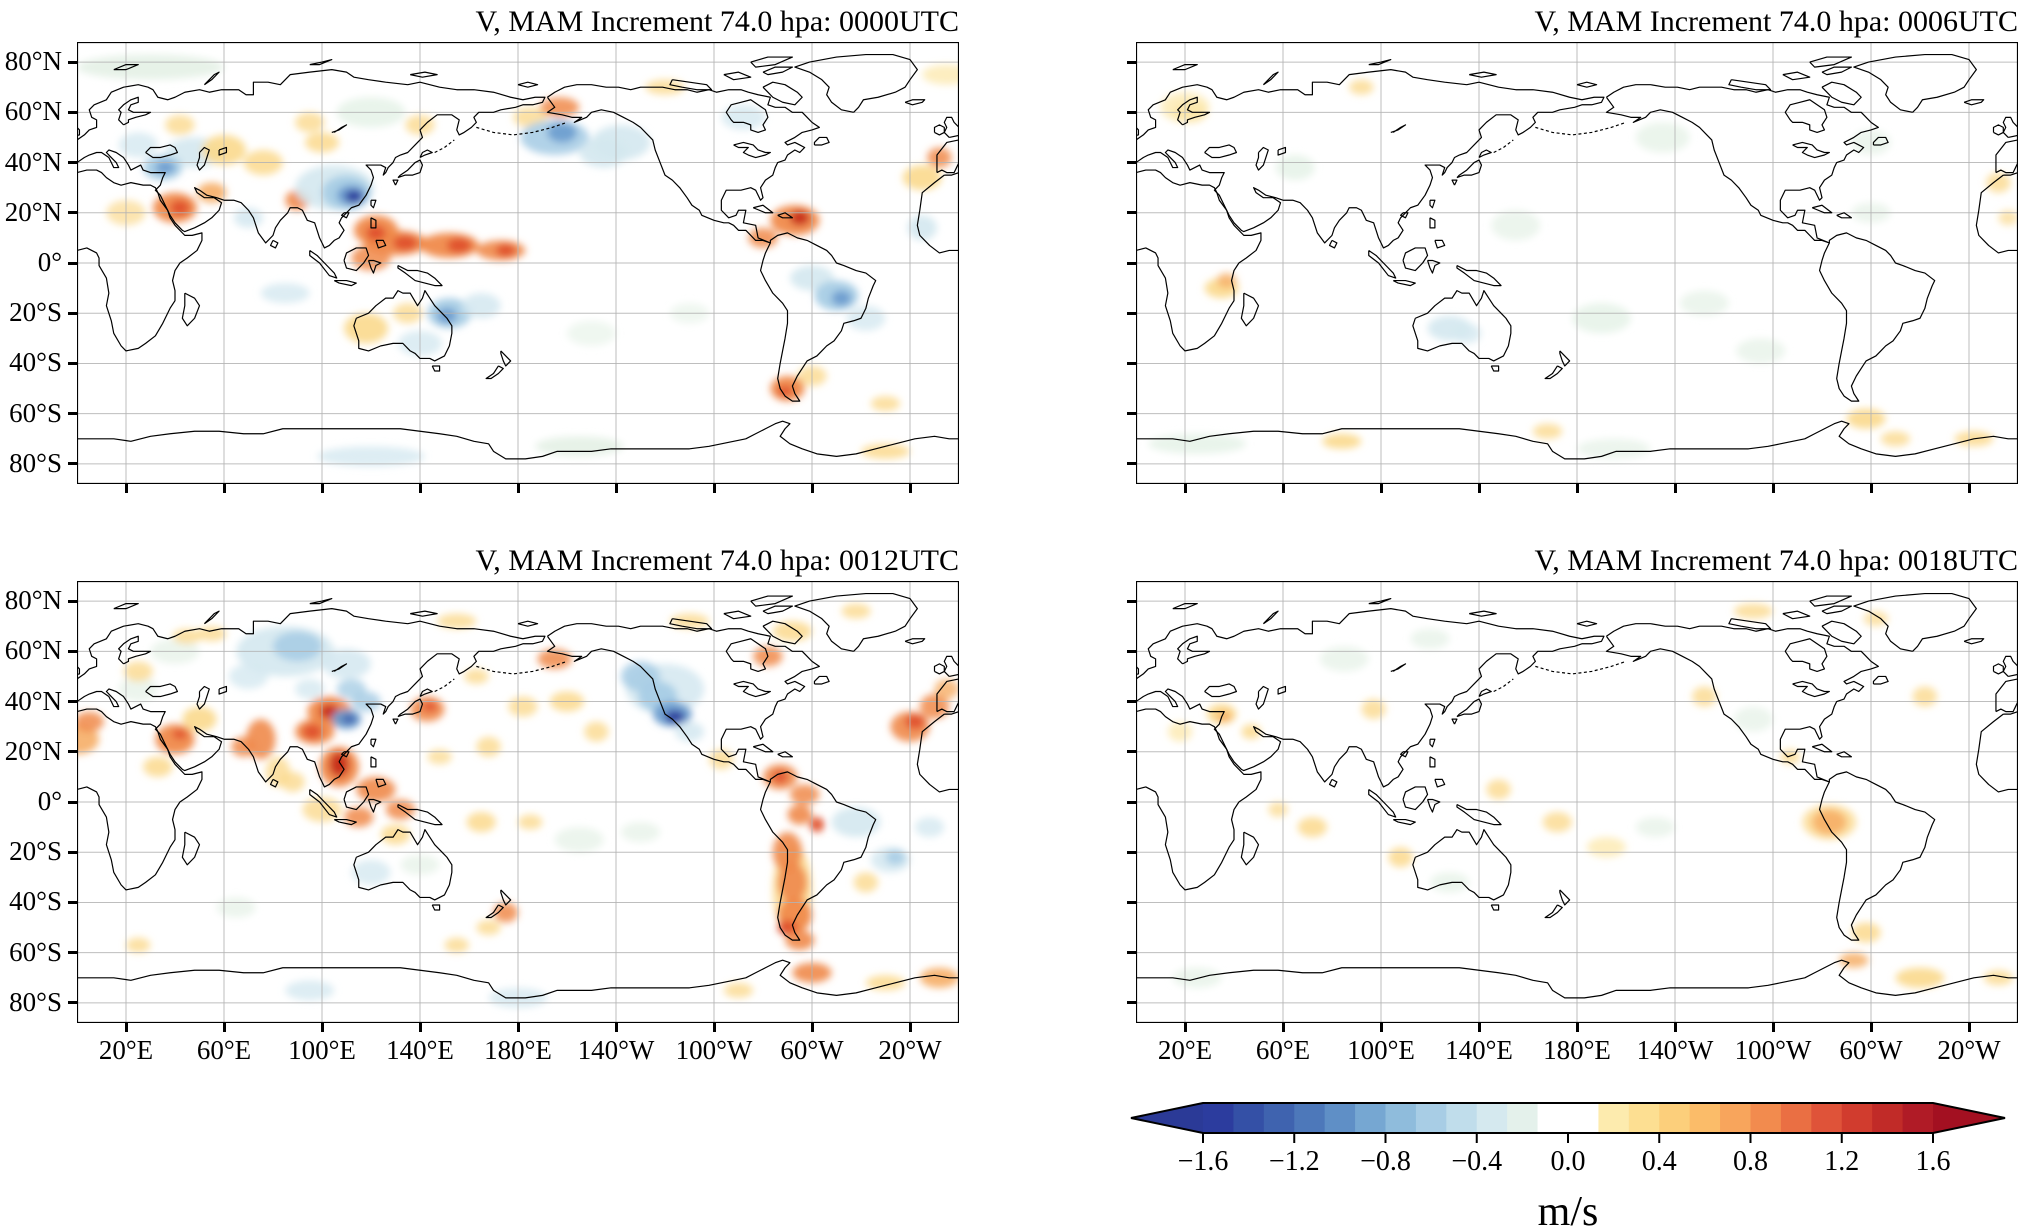 The height and width of the screenshot is (1232, 2025). I want to click on lon-tick-label: 180°E, so click(518, 1050).